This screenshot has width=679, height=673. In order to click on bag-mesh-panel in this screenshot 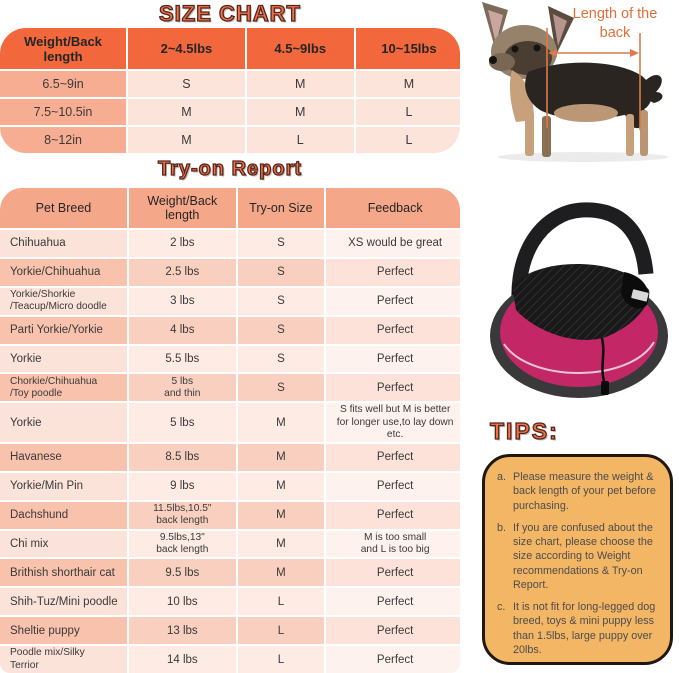, I will do `click(581, 301)`.